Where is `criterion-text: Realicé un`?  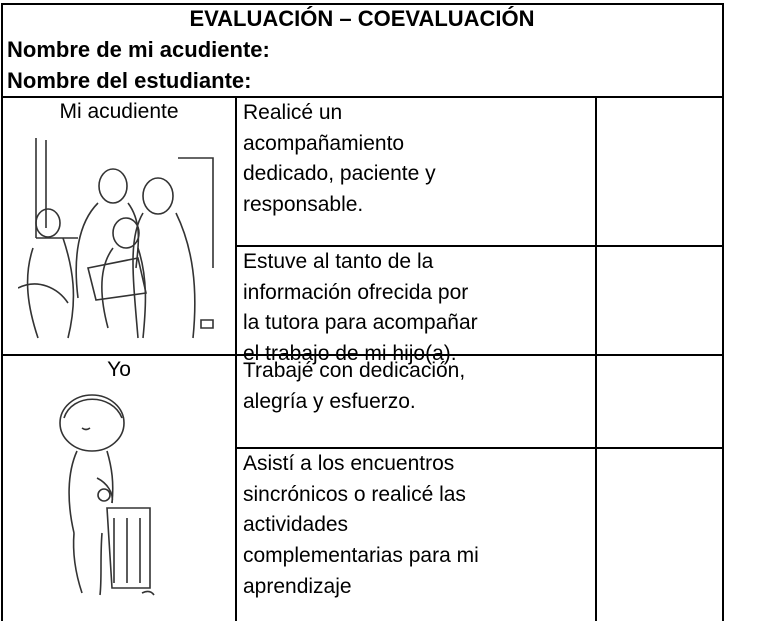
criterion-text: Realicé un is located at coordinates (293, 112).